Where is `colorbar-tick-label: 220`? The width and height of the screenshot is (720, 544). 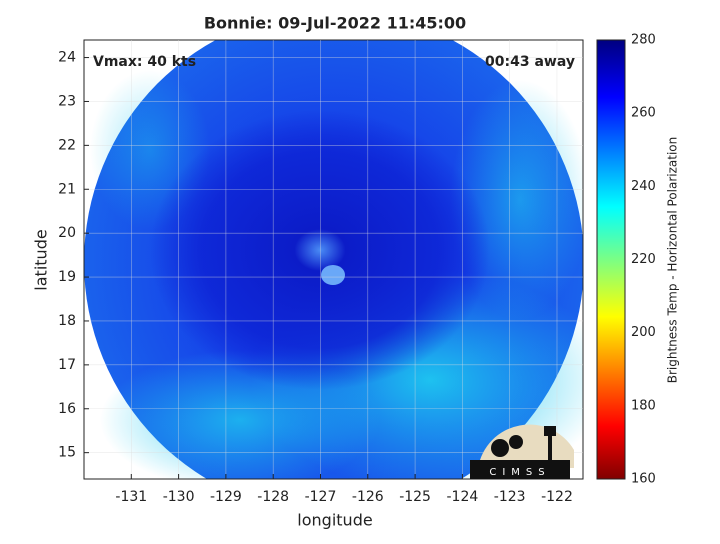
colorbar-tick-label: 220 is located at coordinates (643, 259).